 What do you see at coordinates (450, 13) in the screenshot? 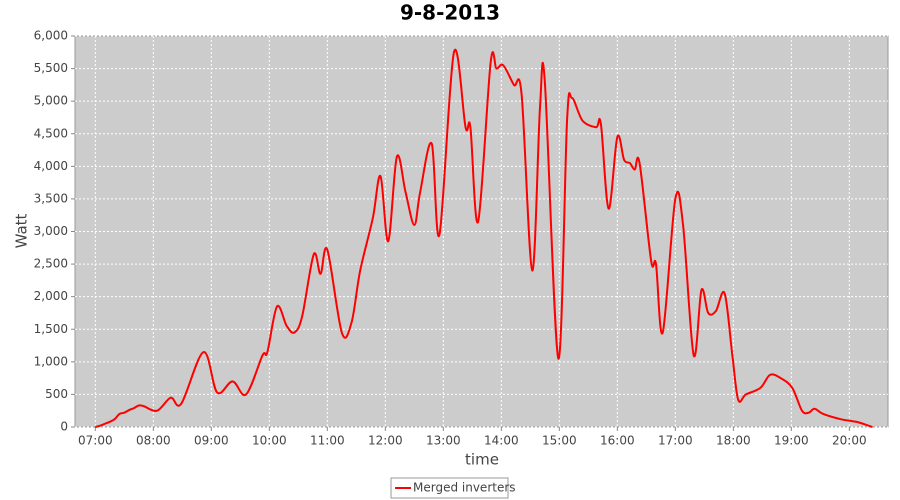
I see `chart-title: 9-8-2013` at bounding box center [450, 13].